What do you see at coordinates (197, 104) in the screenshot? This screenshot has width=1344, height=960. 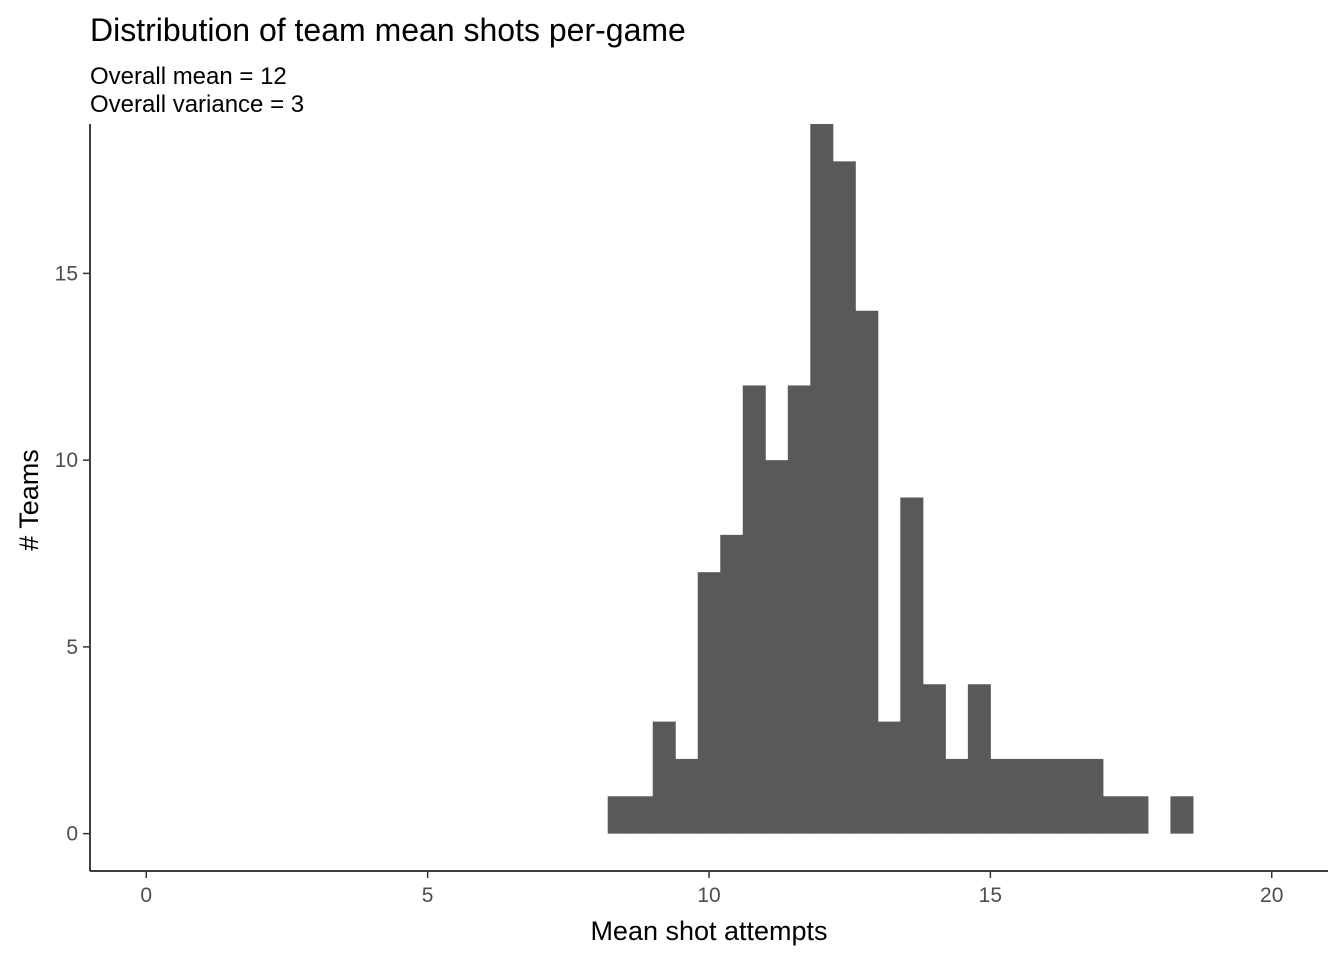 I see `chart-subtitle-variance: Overall variance = 3` at bounding box center [197, 104].